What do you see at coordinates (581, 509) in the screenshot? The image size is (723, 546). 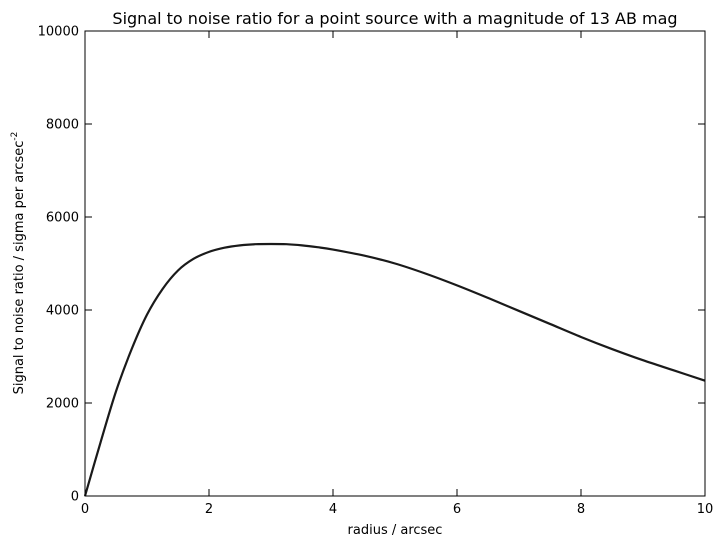 I see `x-tick-label: 8` at bounding box center [581, 509].